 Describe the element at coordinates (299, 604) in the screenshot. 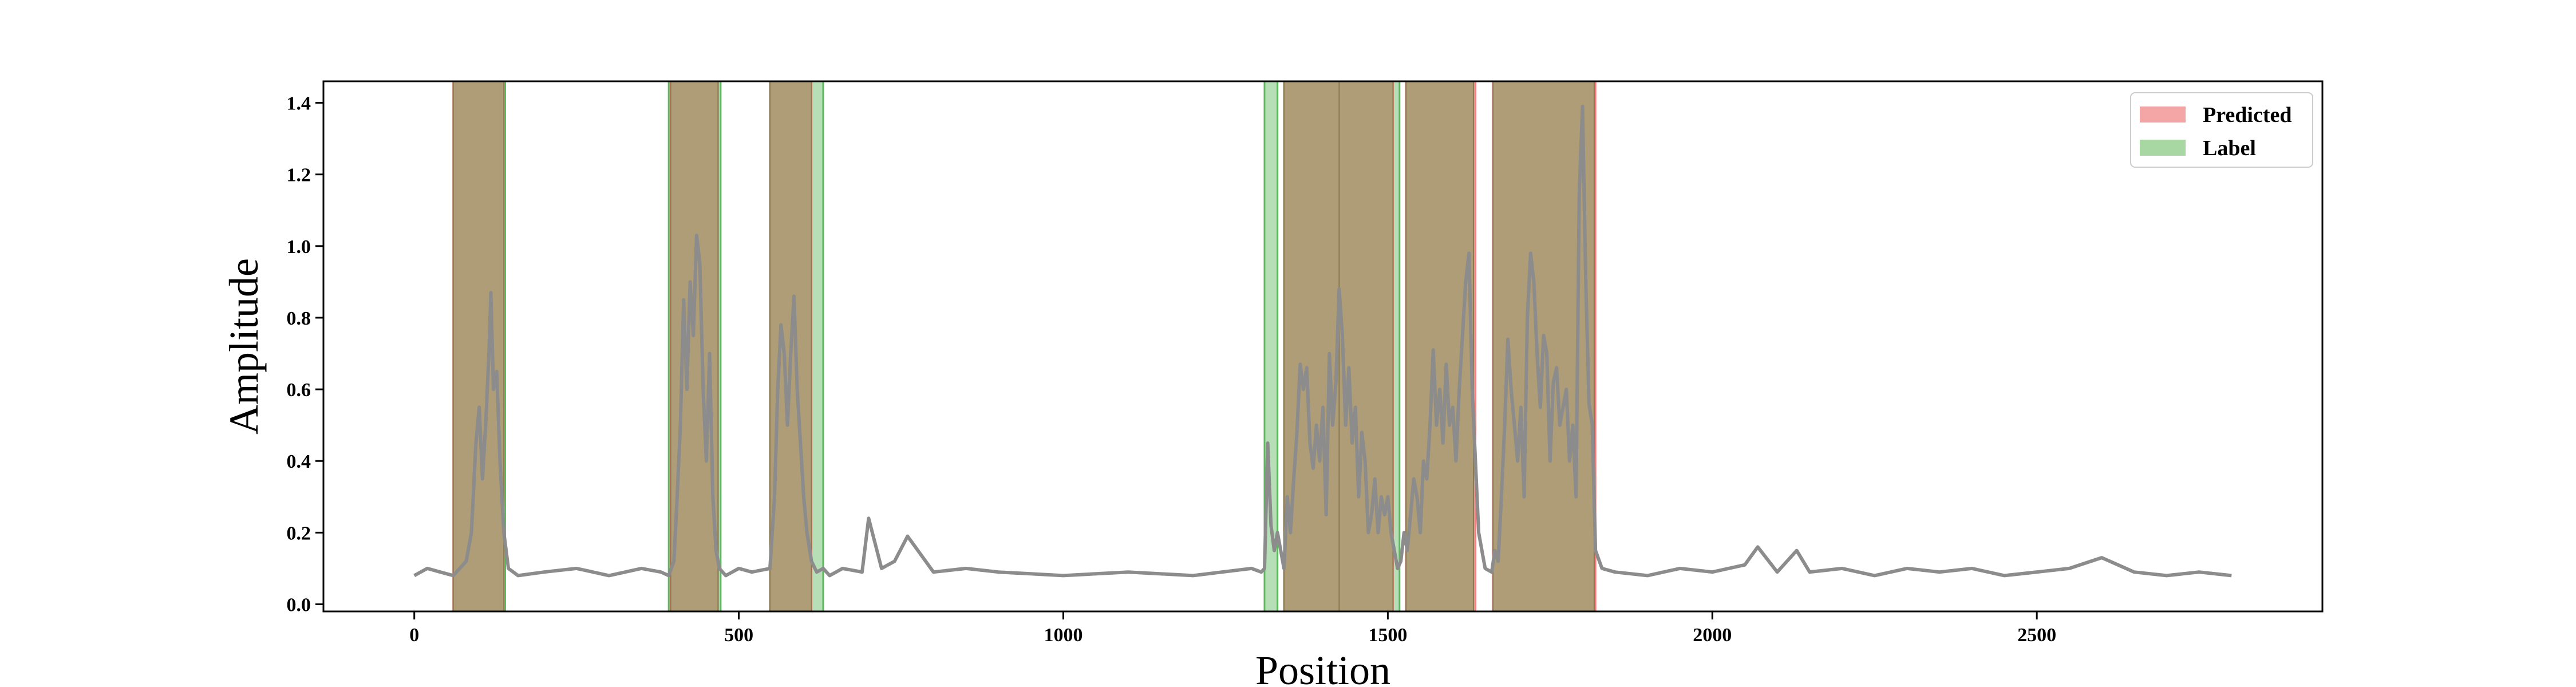

I see `y-tick-label: 0.0` at that location.